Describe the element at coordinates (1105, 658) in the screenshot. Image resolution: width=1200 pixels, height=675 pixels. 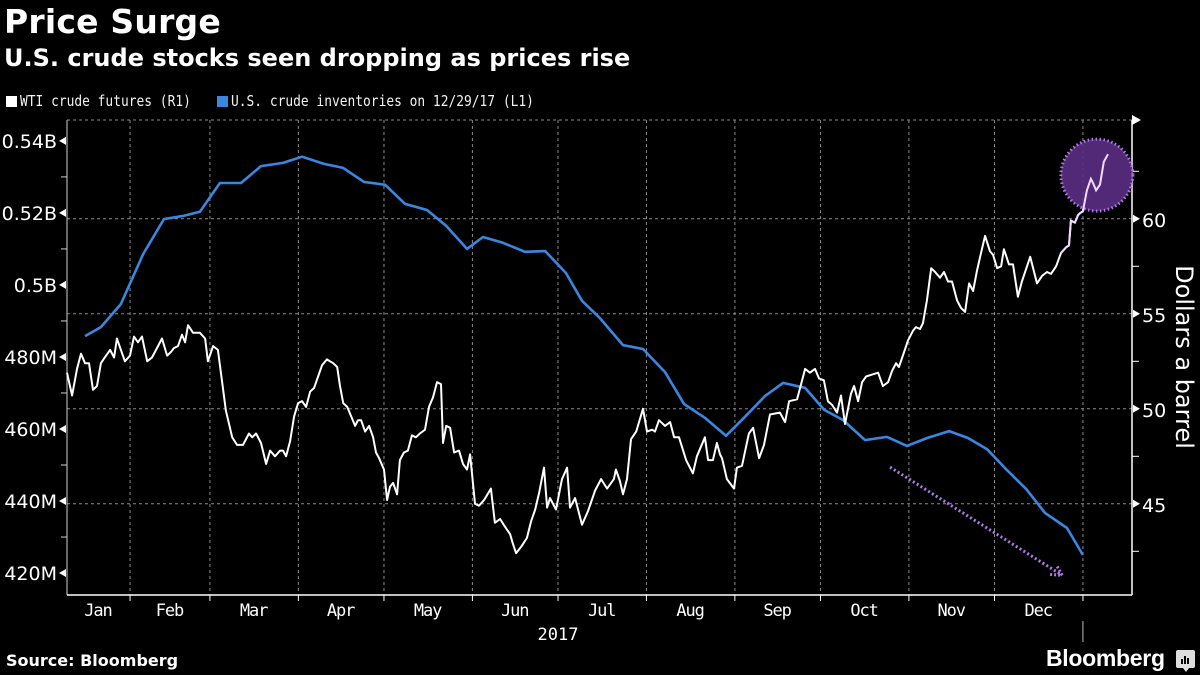
I see `bloomberg-logo: Bloomberg` at that location.